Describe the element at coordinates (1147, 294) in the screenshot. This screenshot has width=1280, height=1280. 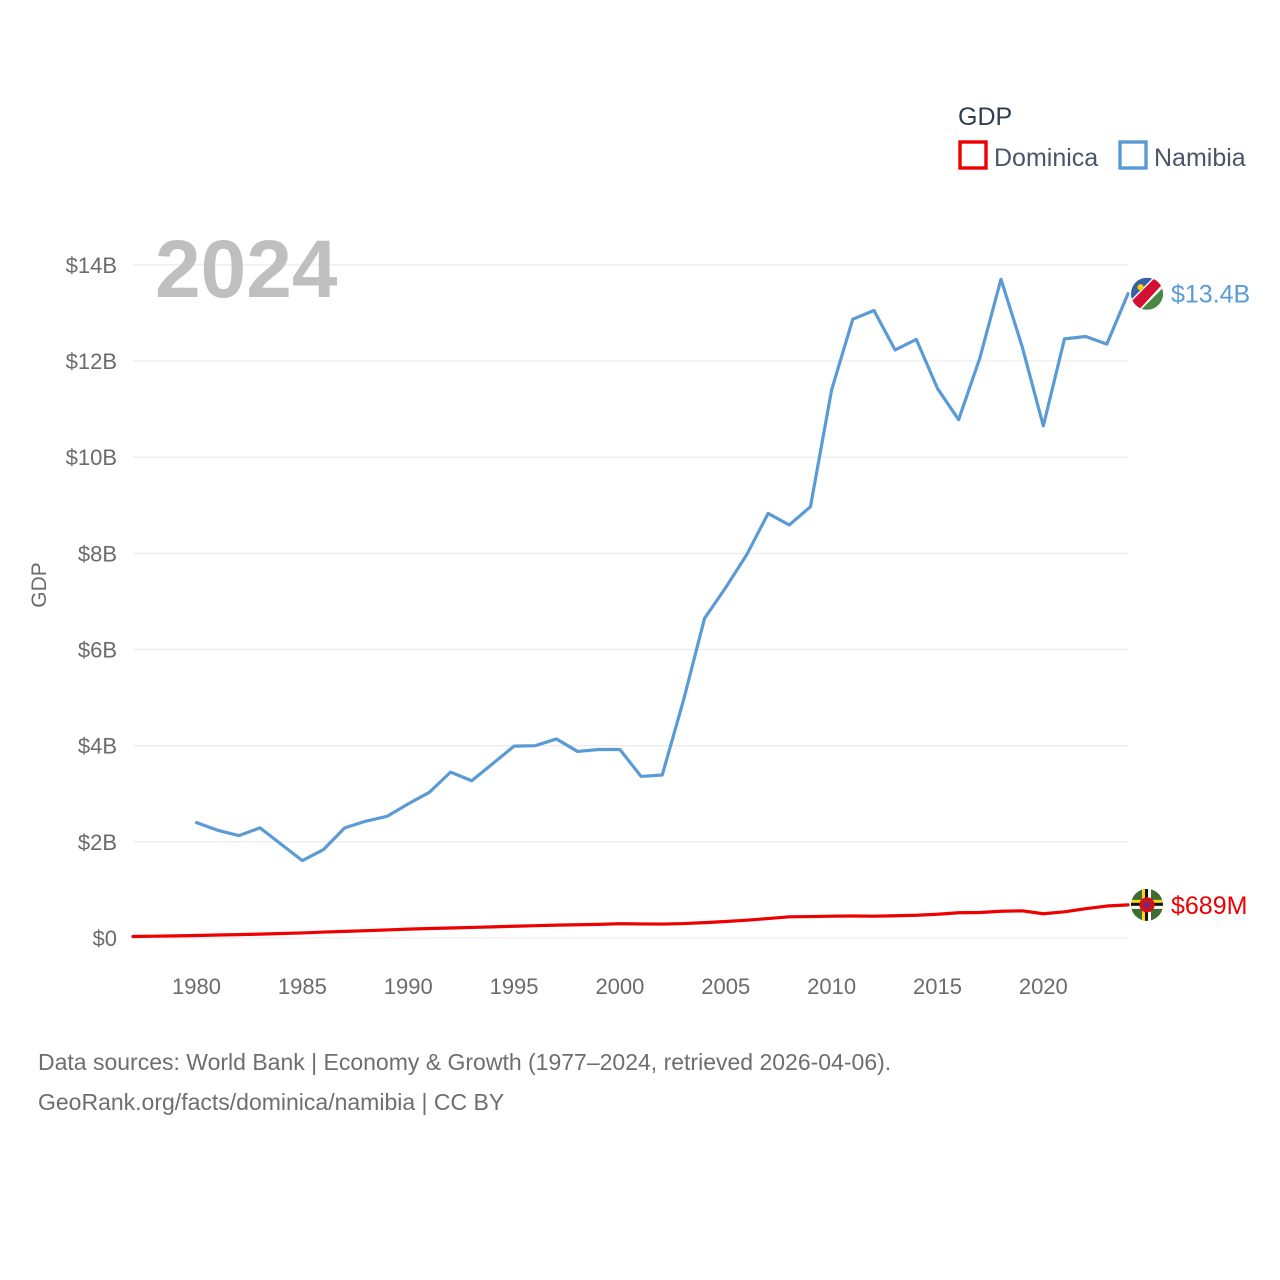
I see `namibia-flag-icon` at that location.